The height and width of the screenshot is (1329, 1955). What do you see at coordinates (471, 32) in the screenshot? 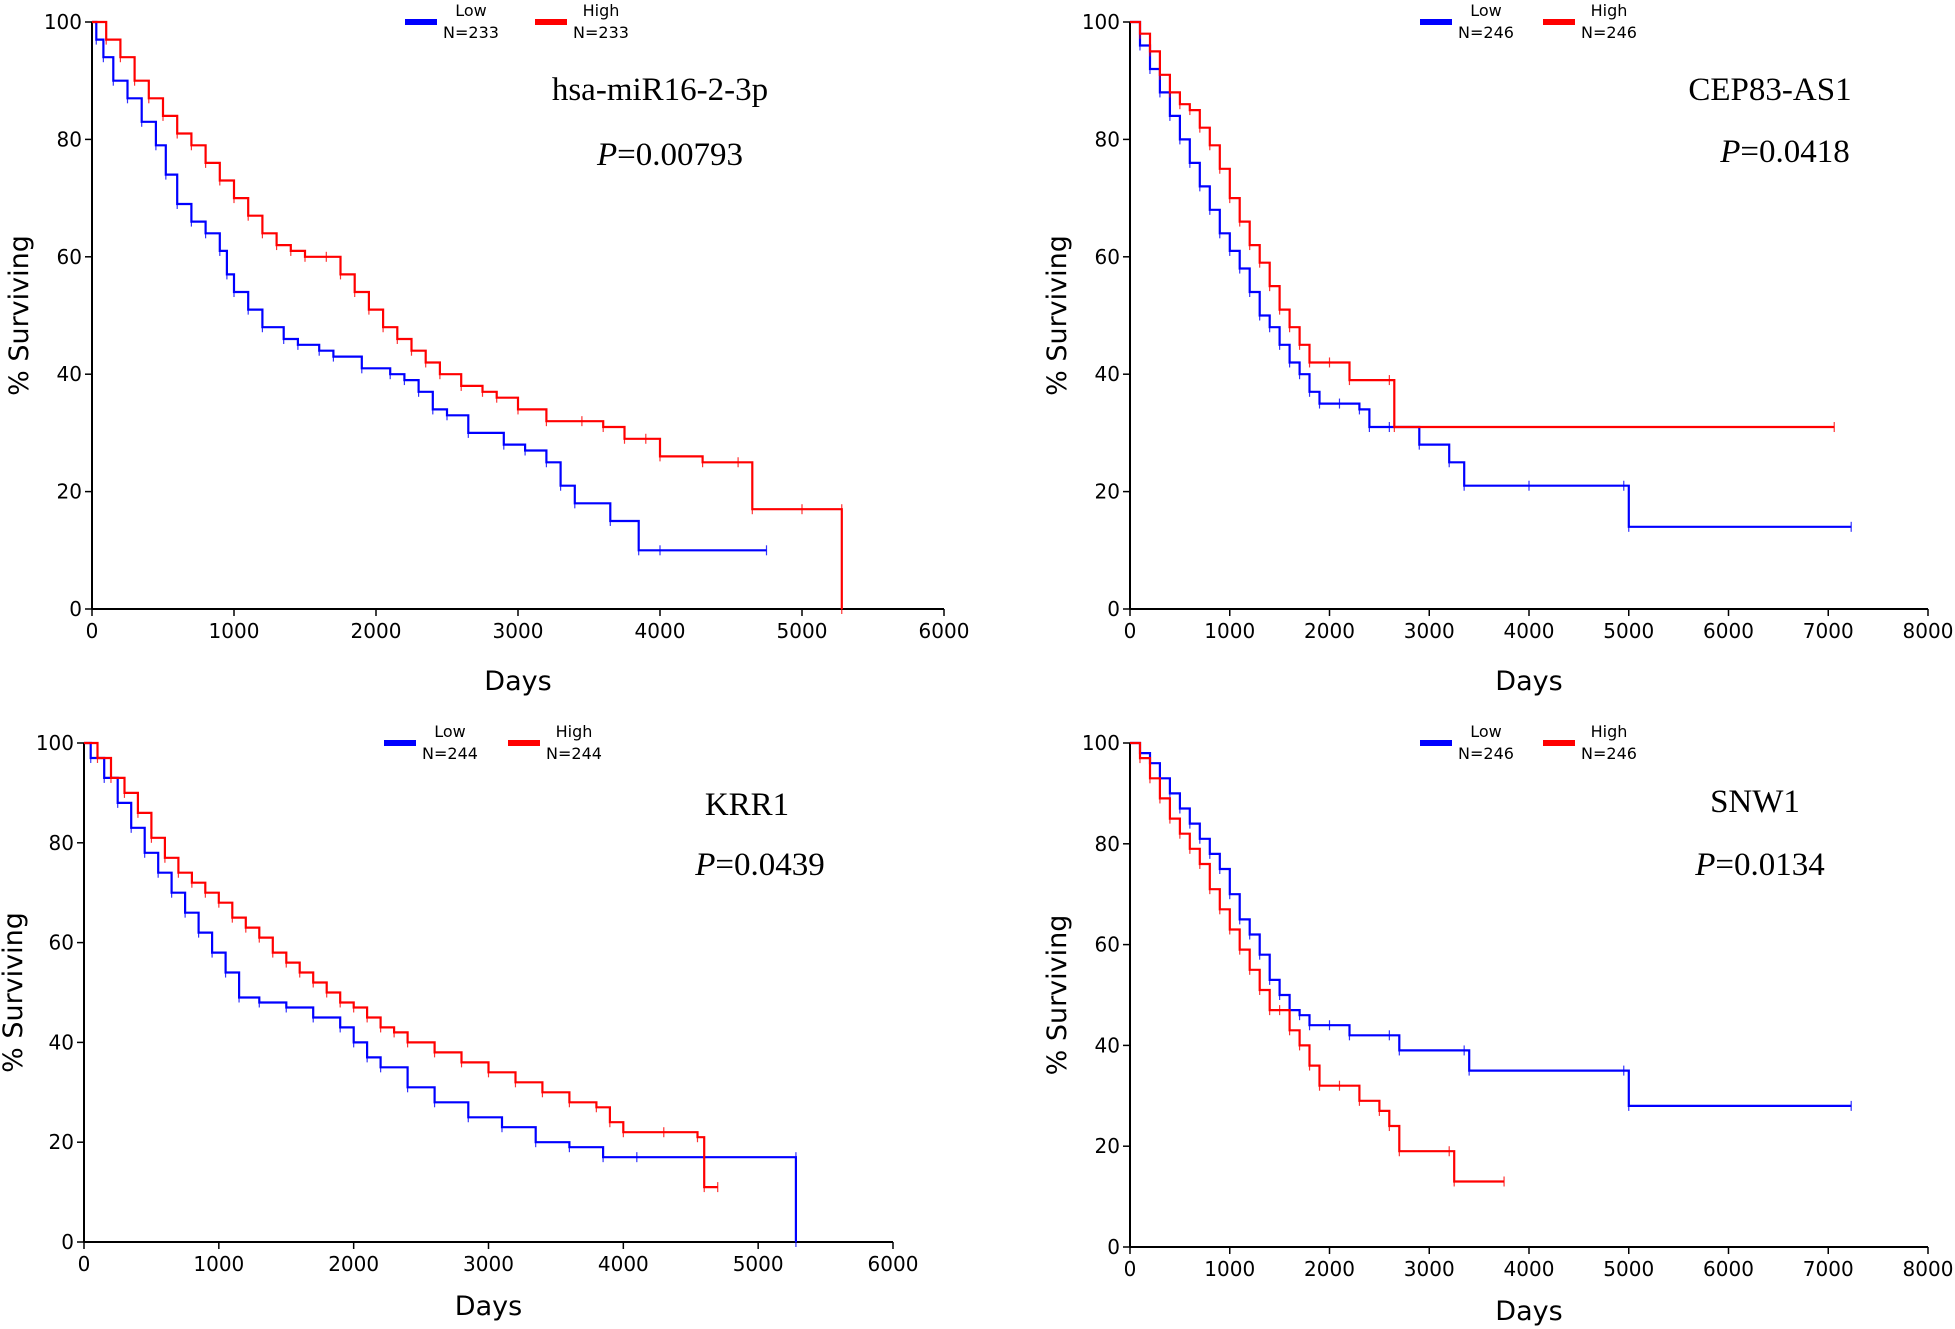
I see `legend-n-low: N=233` at bounding box center [471, 32].